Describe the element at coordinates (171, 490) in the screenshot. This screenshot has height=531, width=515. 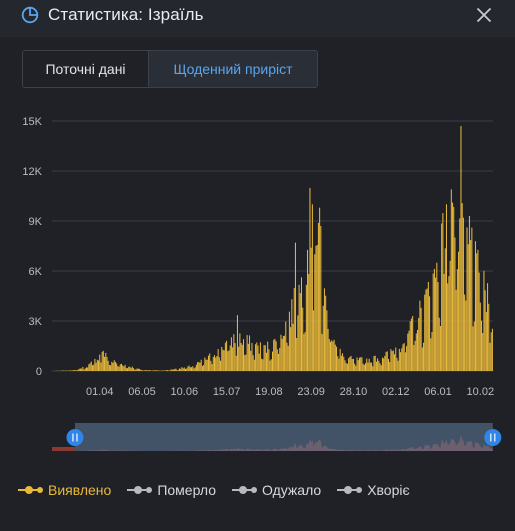
I see `legend-item-deaths: Померло` at that location.